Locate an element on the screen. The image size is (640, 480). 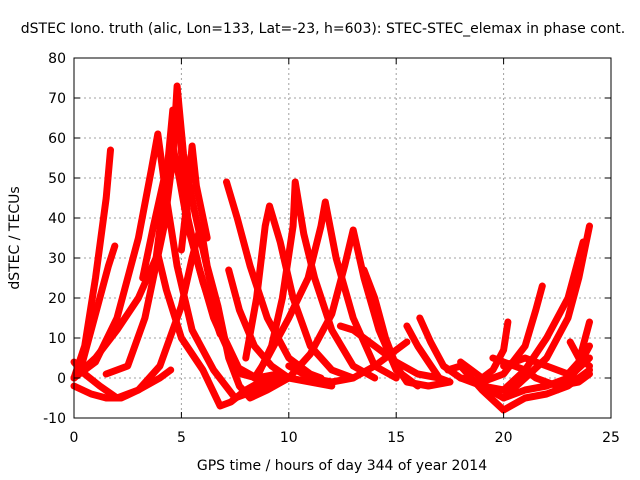
x-tick-label: 5 is located at coordinates (181, 438).